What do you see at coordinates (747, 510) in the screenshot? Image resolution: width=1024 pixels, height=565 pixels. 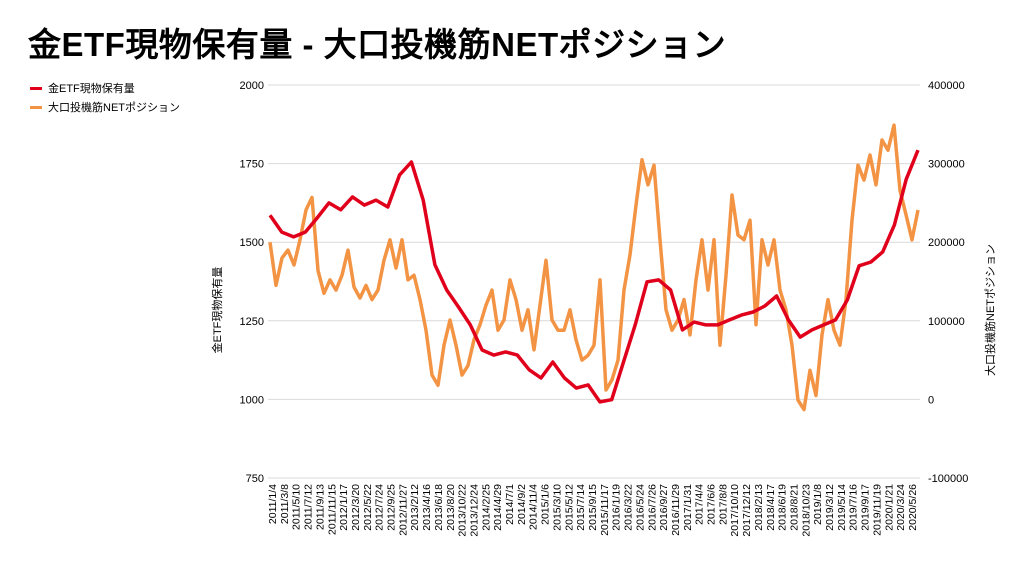 I see `x-tick-label: 2017/12/12` at bounding box center [747, 510].